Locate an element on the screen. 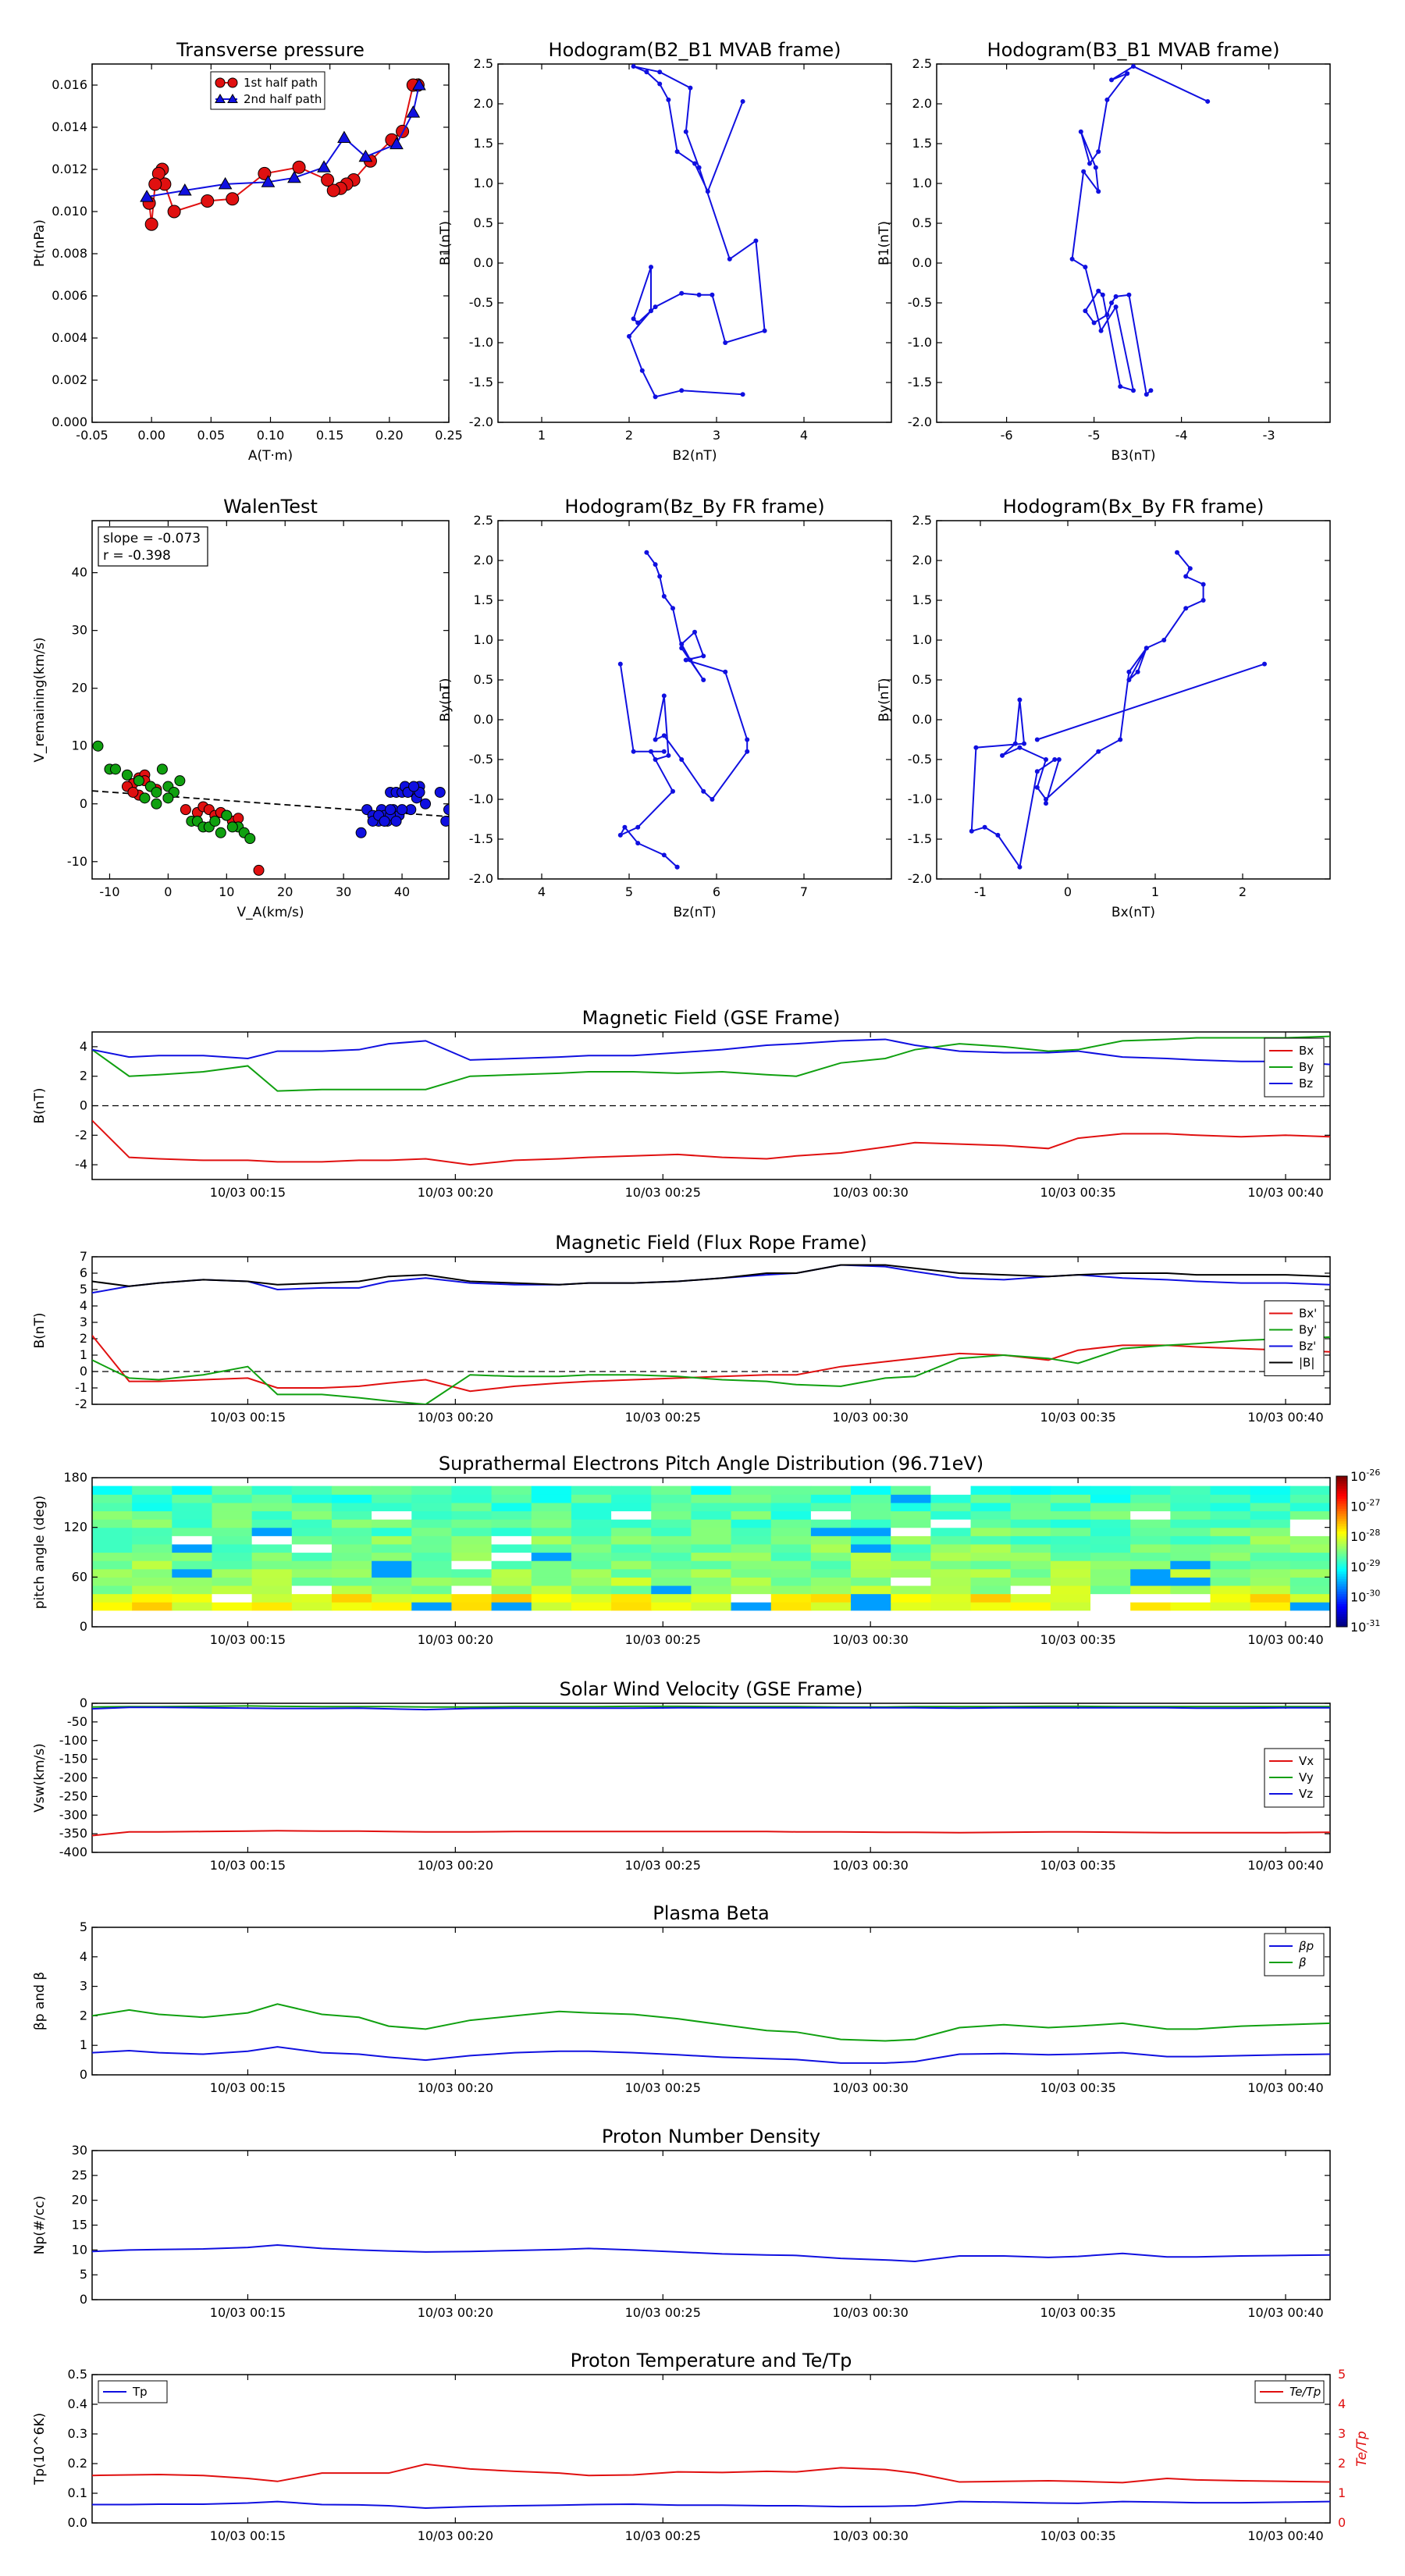  x-tick-label: 0.05 is located at coordinates (211, 435).